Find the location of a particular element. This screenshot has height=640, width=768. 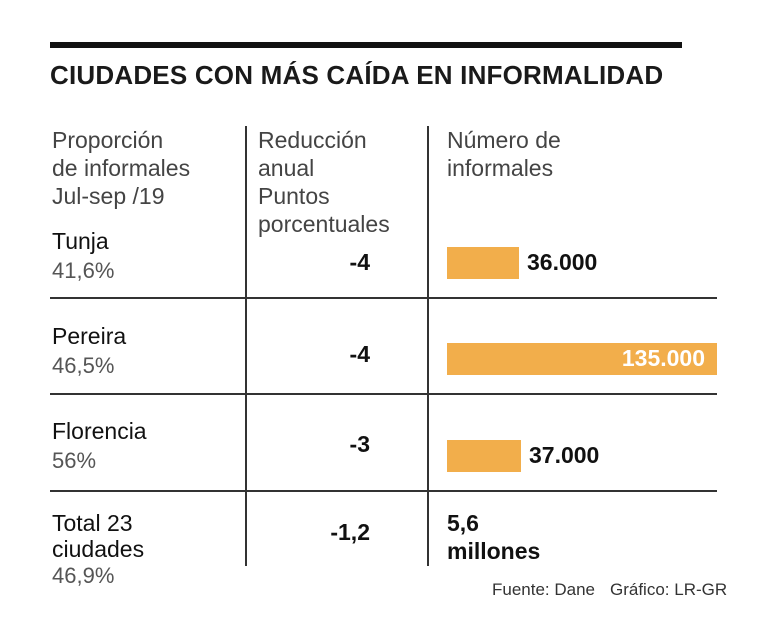

bar-value-label: 37.000 is located at coordinates (564, 455).